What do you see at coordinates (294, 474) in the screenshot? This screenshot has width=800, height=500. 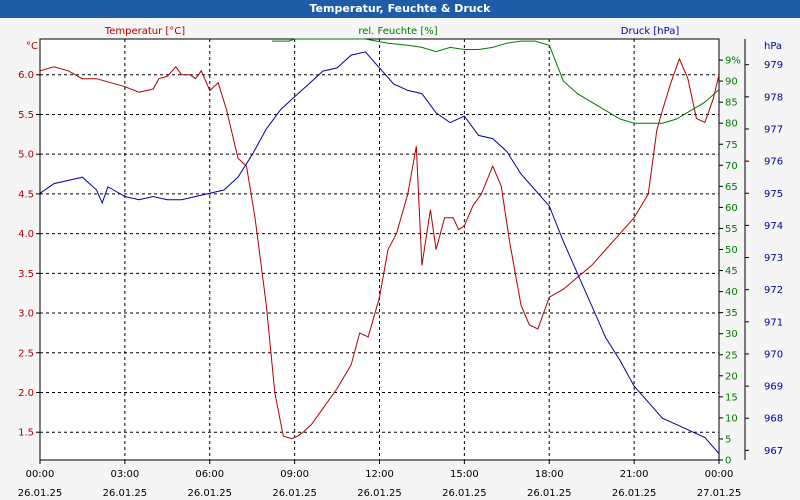 I see `time-tick-label: 09:00` at bounding box center [294, 474].